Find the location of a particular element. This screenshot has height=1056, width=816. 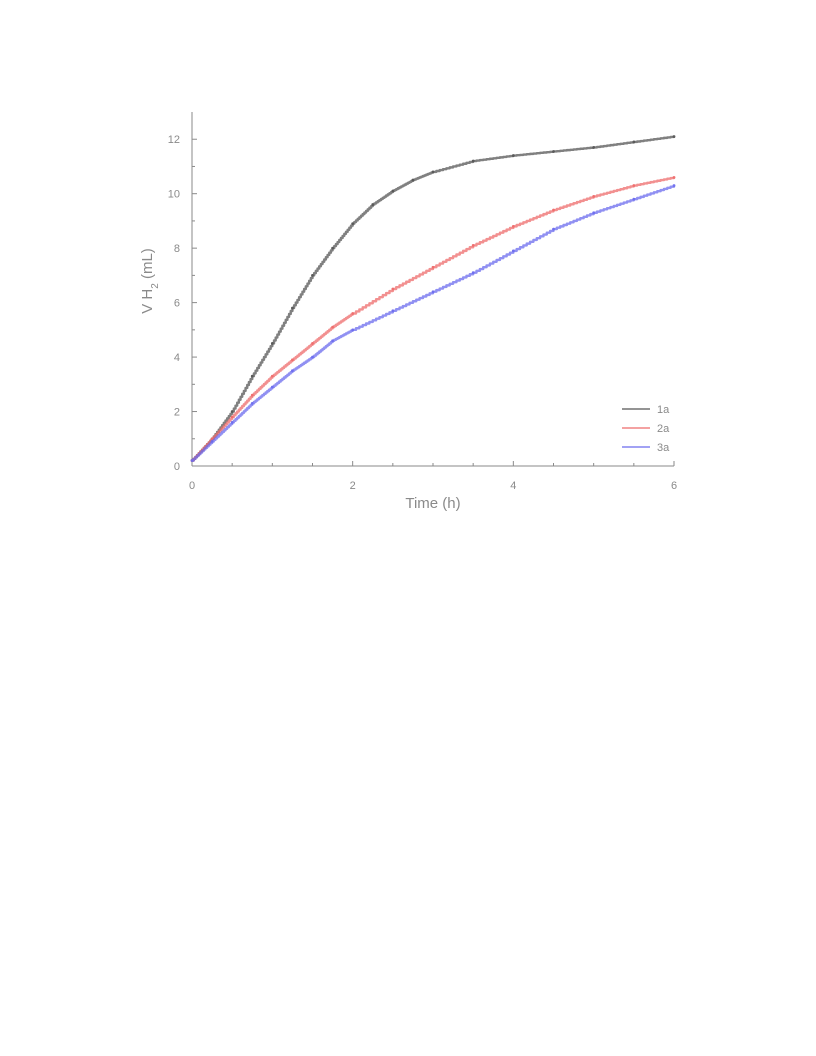

x-tick-label: 0 is located at coordinates (192, 486).